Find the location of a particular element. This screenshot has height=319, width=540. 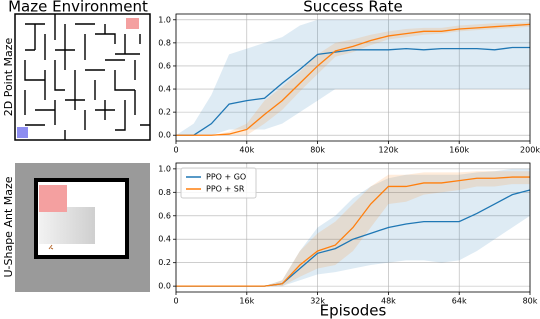

legend-label: PPO + SR is located at coordinates (225, 189).